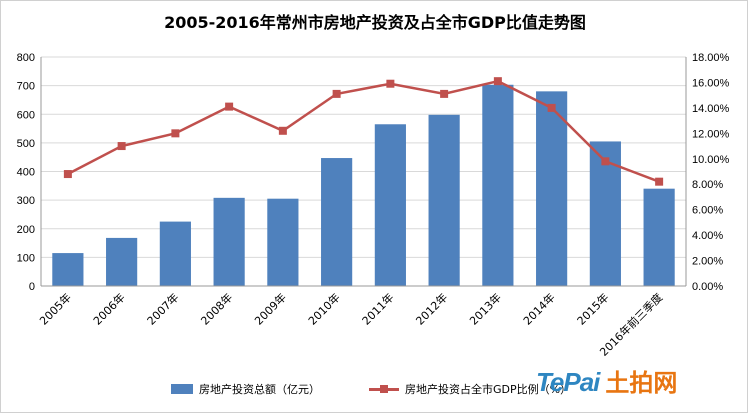  Describe the element at coordinates (26, 230) in the screenshot. I see `y-left-tick-label: 200` at that location.